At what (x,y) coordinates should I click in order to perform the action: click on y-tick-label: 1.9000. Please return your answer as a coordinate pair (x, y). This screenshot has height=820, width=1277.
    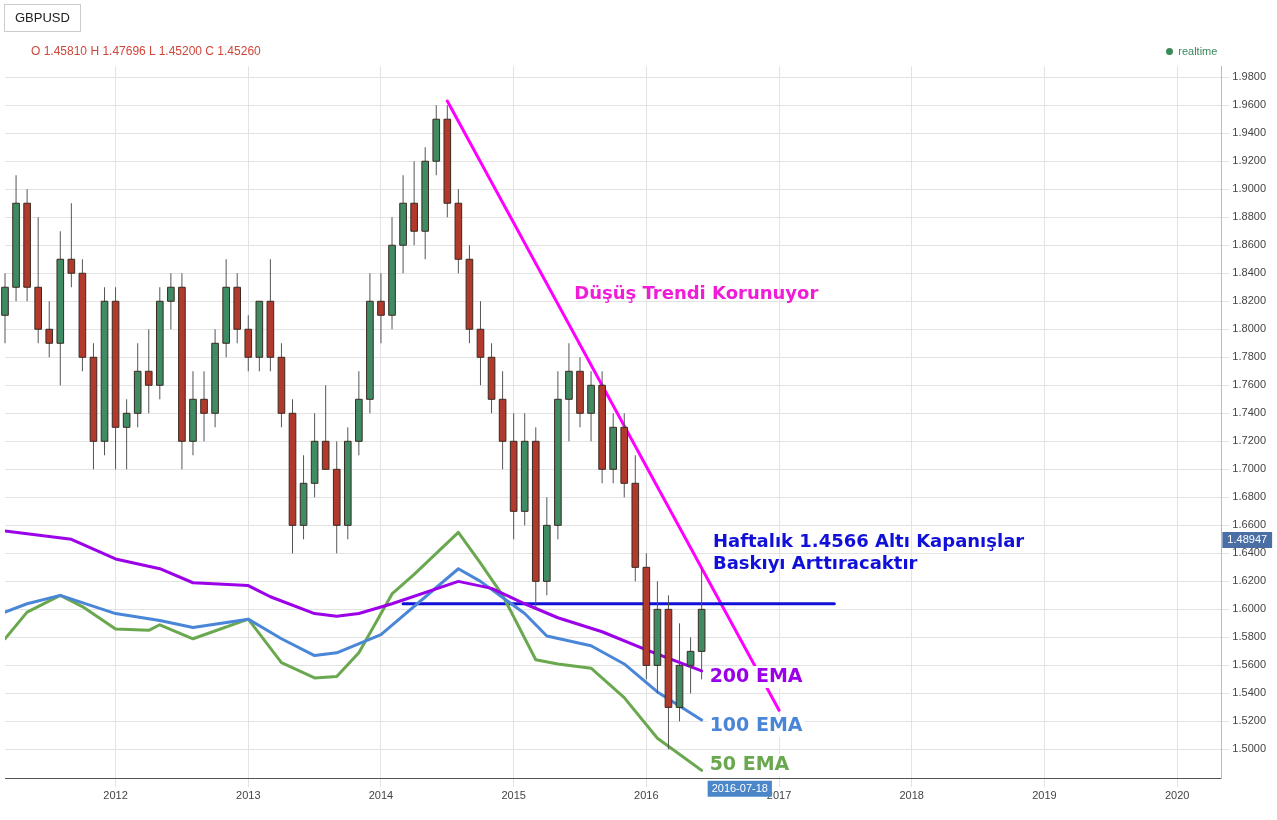
    Looking at the image, I should click on (1249, 188).